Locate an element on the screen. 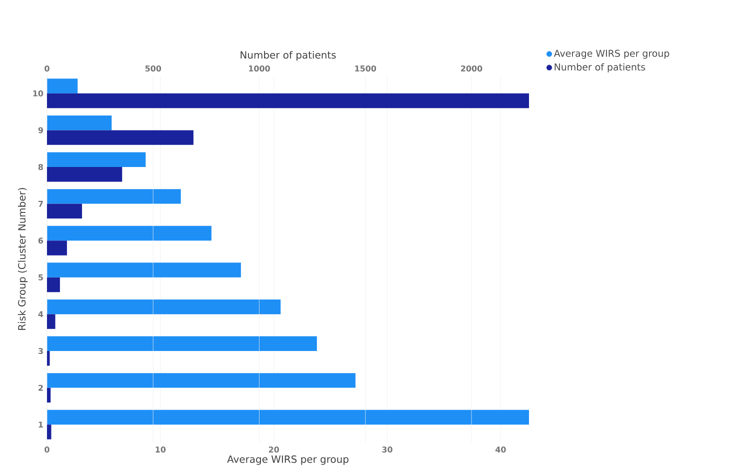 The width and height of the screenshot is (752, 475). x-axis-title: Average WIRS per group is located at coordinates (287, 460).